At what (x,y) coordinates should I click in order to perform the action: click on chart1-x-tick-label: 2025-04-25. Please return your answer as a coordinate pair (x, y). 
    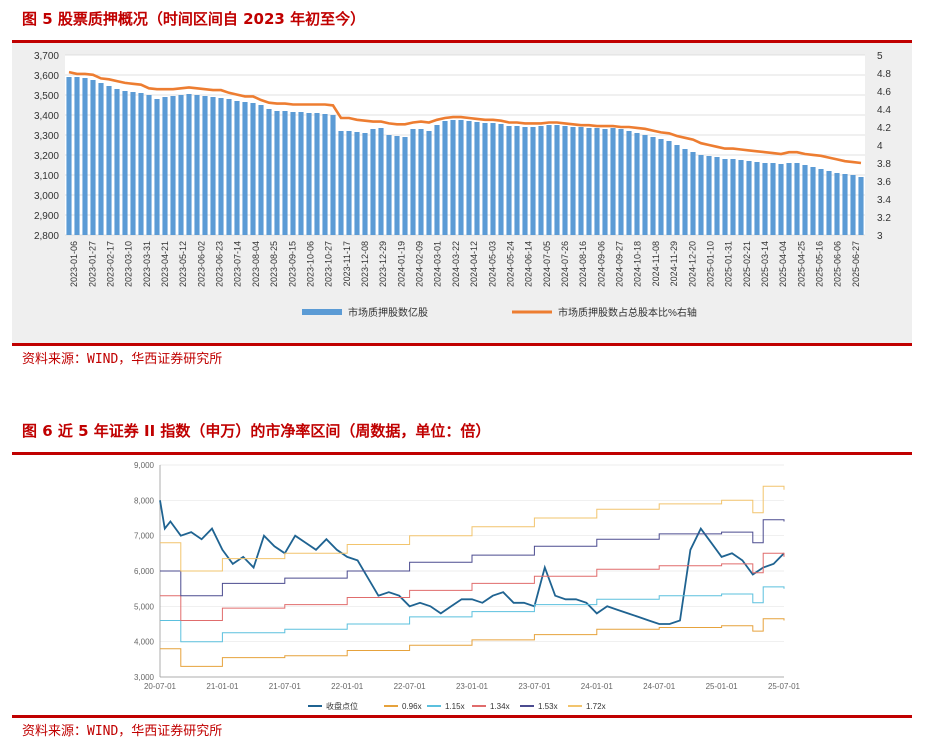
    Looking at the image, I should click on (801, 264).